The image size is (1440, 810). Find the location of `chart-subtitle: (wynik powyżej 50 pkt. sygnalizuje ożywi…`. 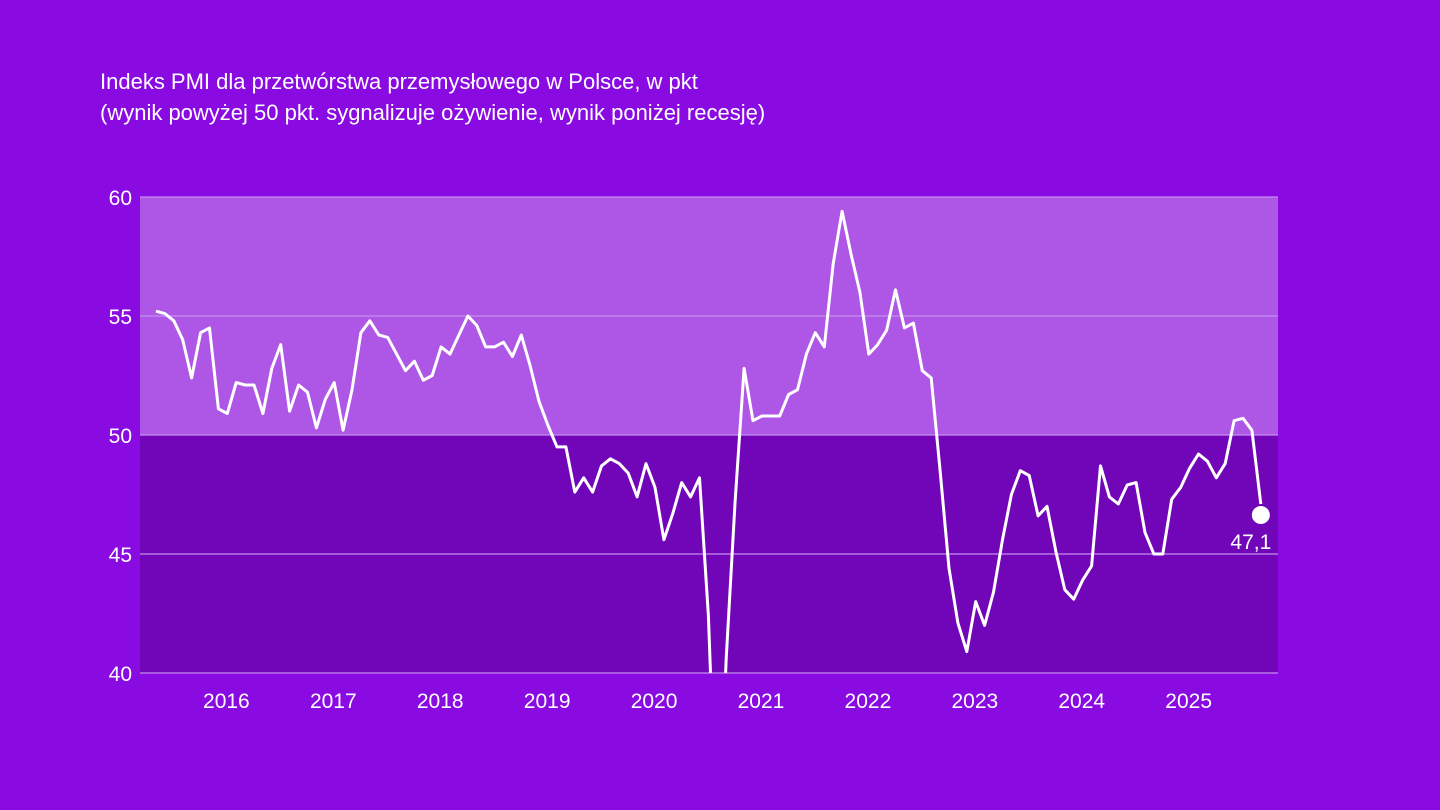

chart-subtitle: (wynik powyżej 50 pkt. sygnalizuje ożywi… is located at coordinates (433, 112).